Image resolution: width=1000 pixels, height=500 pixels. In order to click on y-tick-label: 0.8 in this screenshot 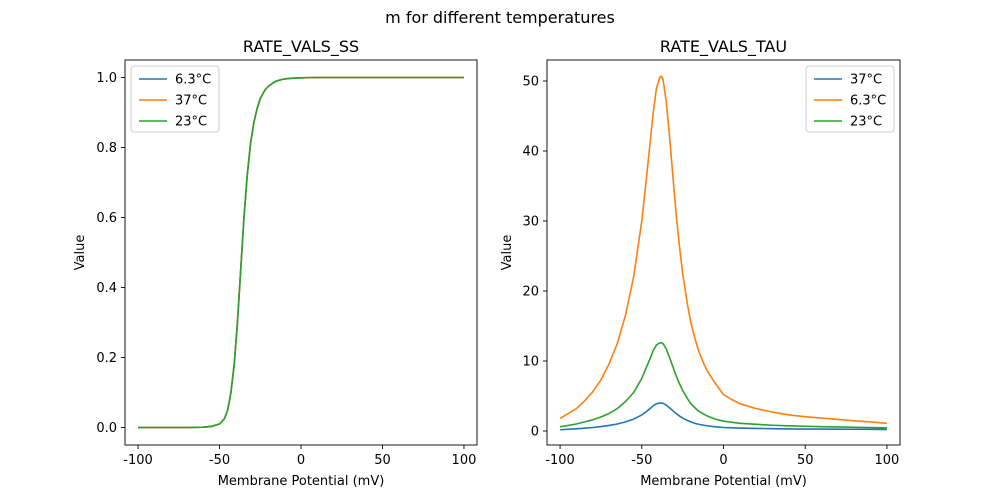, I will do `click(106, 148)`.